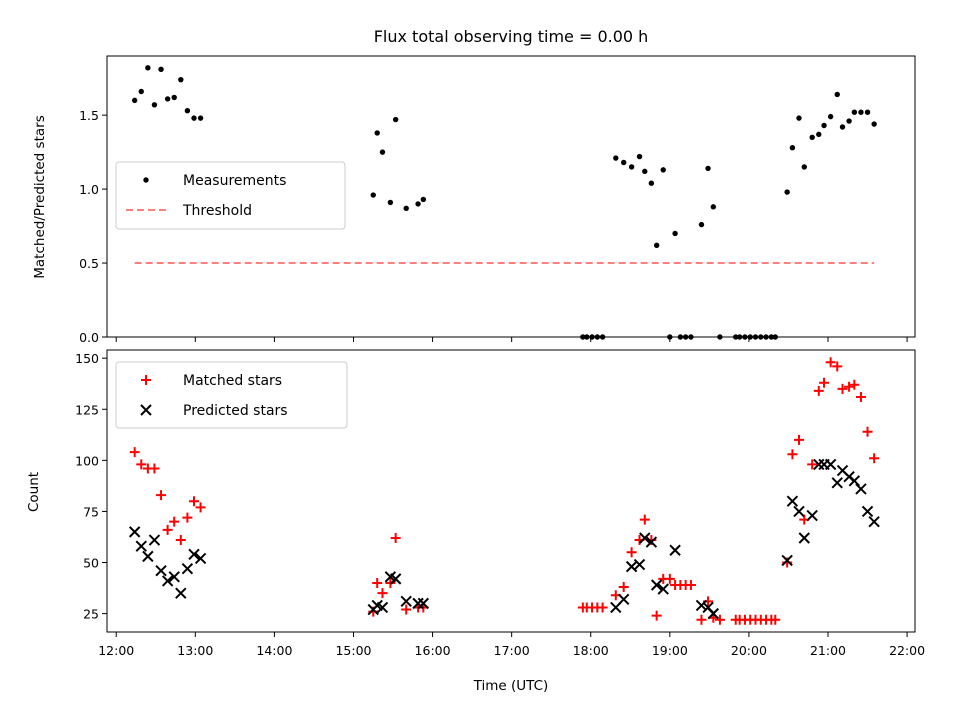  Describe the element at coordinates (146, 380) in the screenshot. I see `legend-matched-stars-marker` at that location.